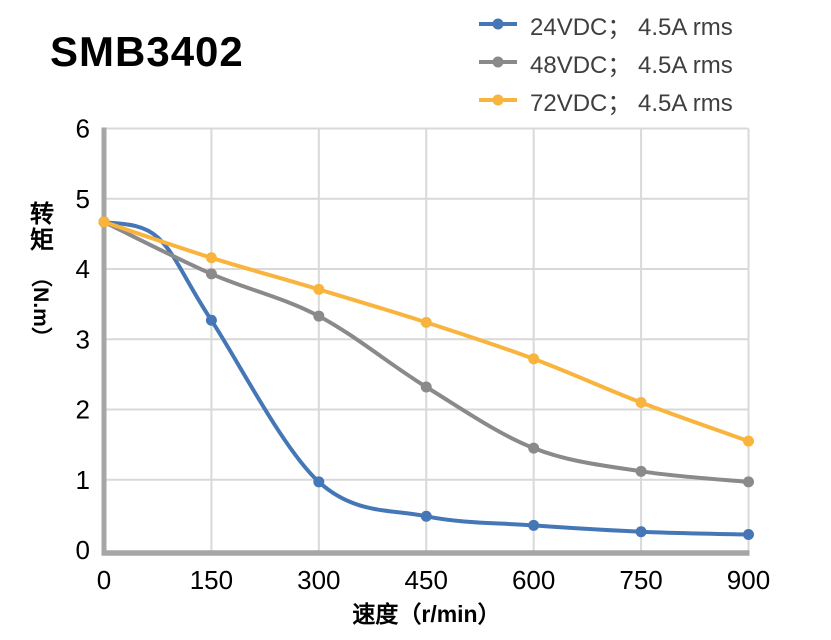 This screenshot has width=831, height=640. I want to click on y-axis-title: 转矩 （N.m）, so click(42, 280).